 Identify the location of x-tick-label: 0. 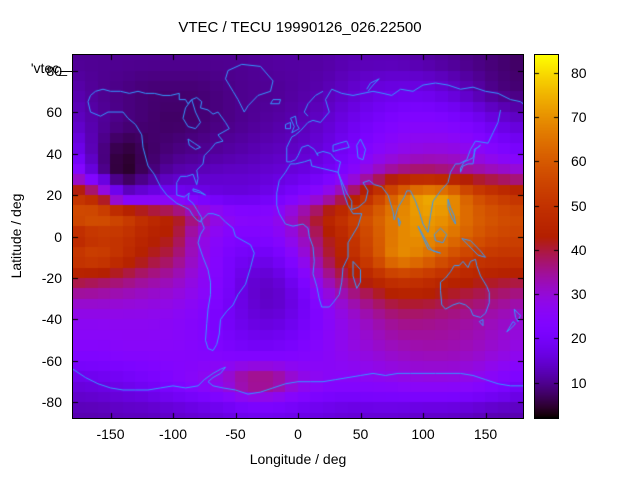
(298, 434).